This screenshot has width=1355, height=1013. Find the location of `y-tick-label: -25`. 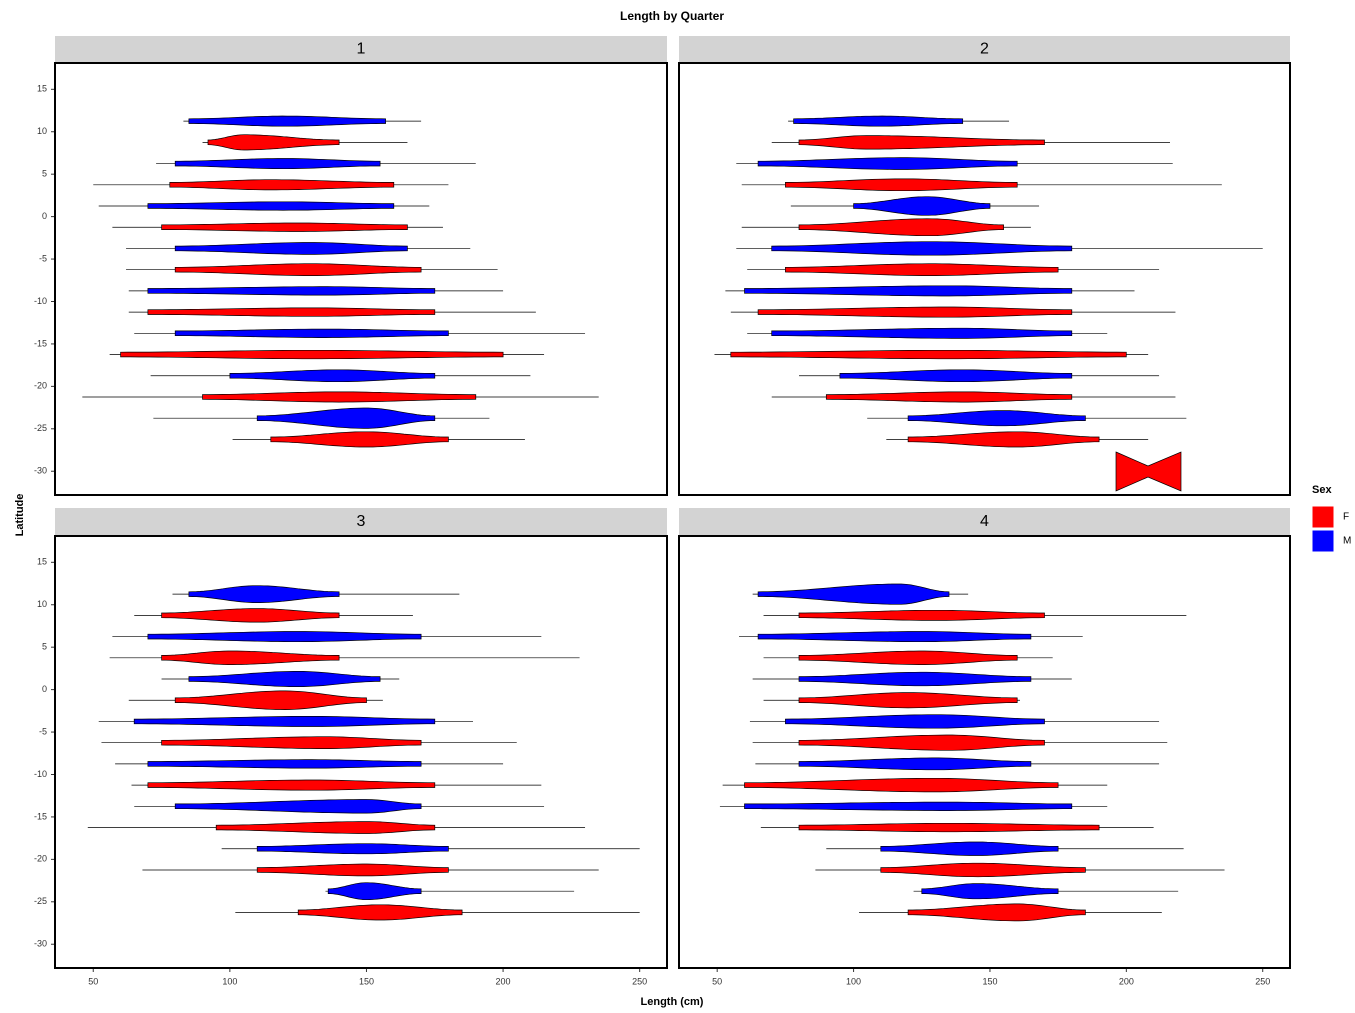

y-tick-label: -25 is located at coordinates (40, 901).